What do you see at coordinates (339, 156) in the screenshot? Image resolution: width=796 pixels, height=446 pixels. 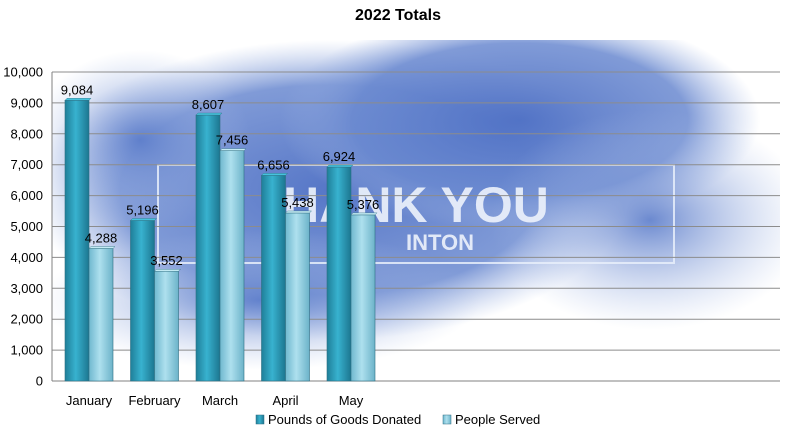 I see `data-label: 6,924` at bounding box center [339, 156].